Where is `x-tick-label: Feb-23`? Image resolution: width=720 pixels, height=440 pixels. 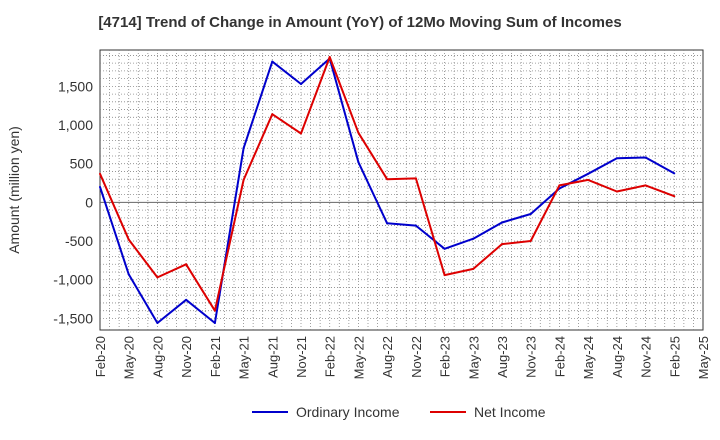 x-tick-label: Feb-23 is located at coordinates (445, 356).